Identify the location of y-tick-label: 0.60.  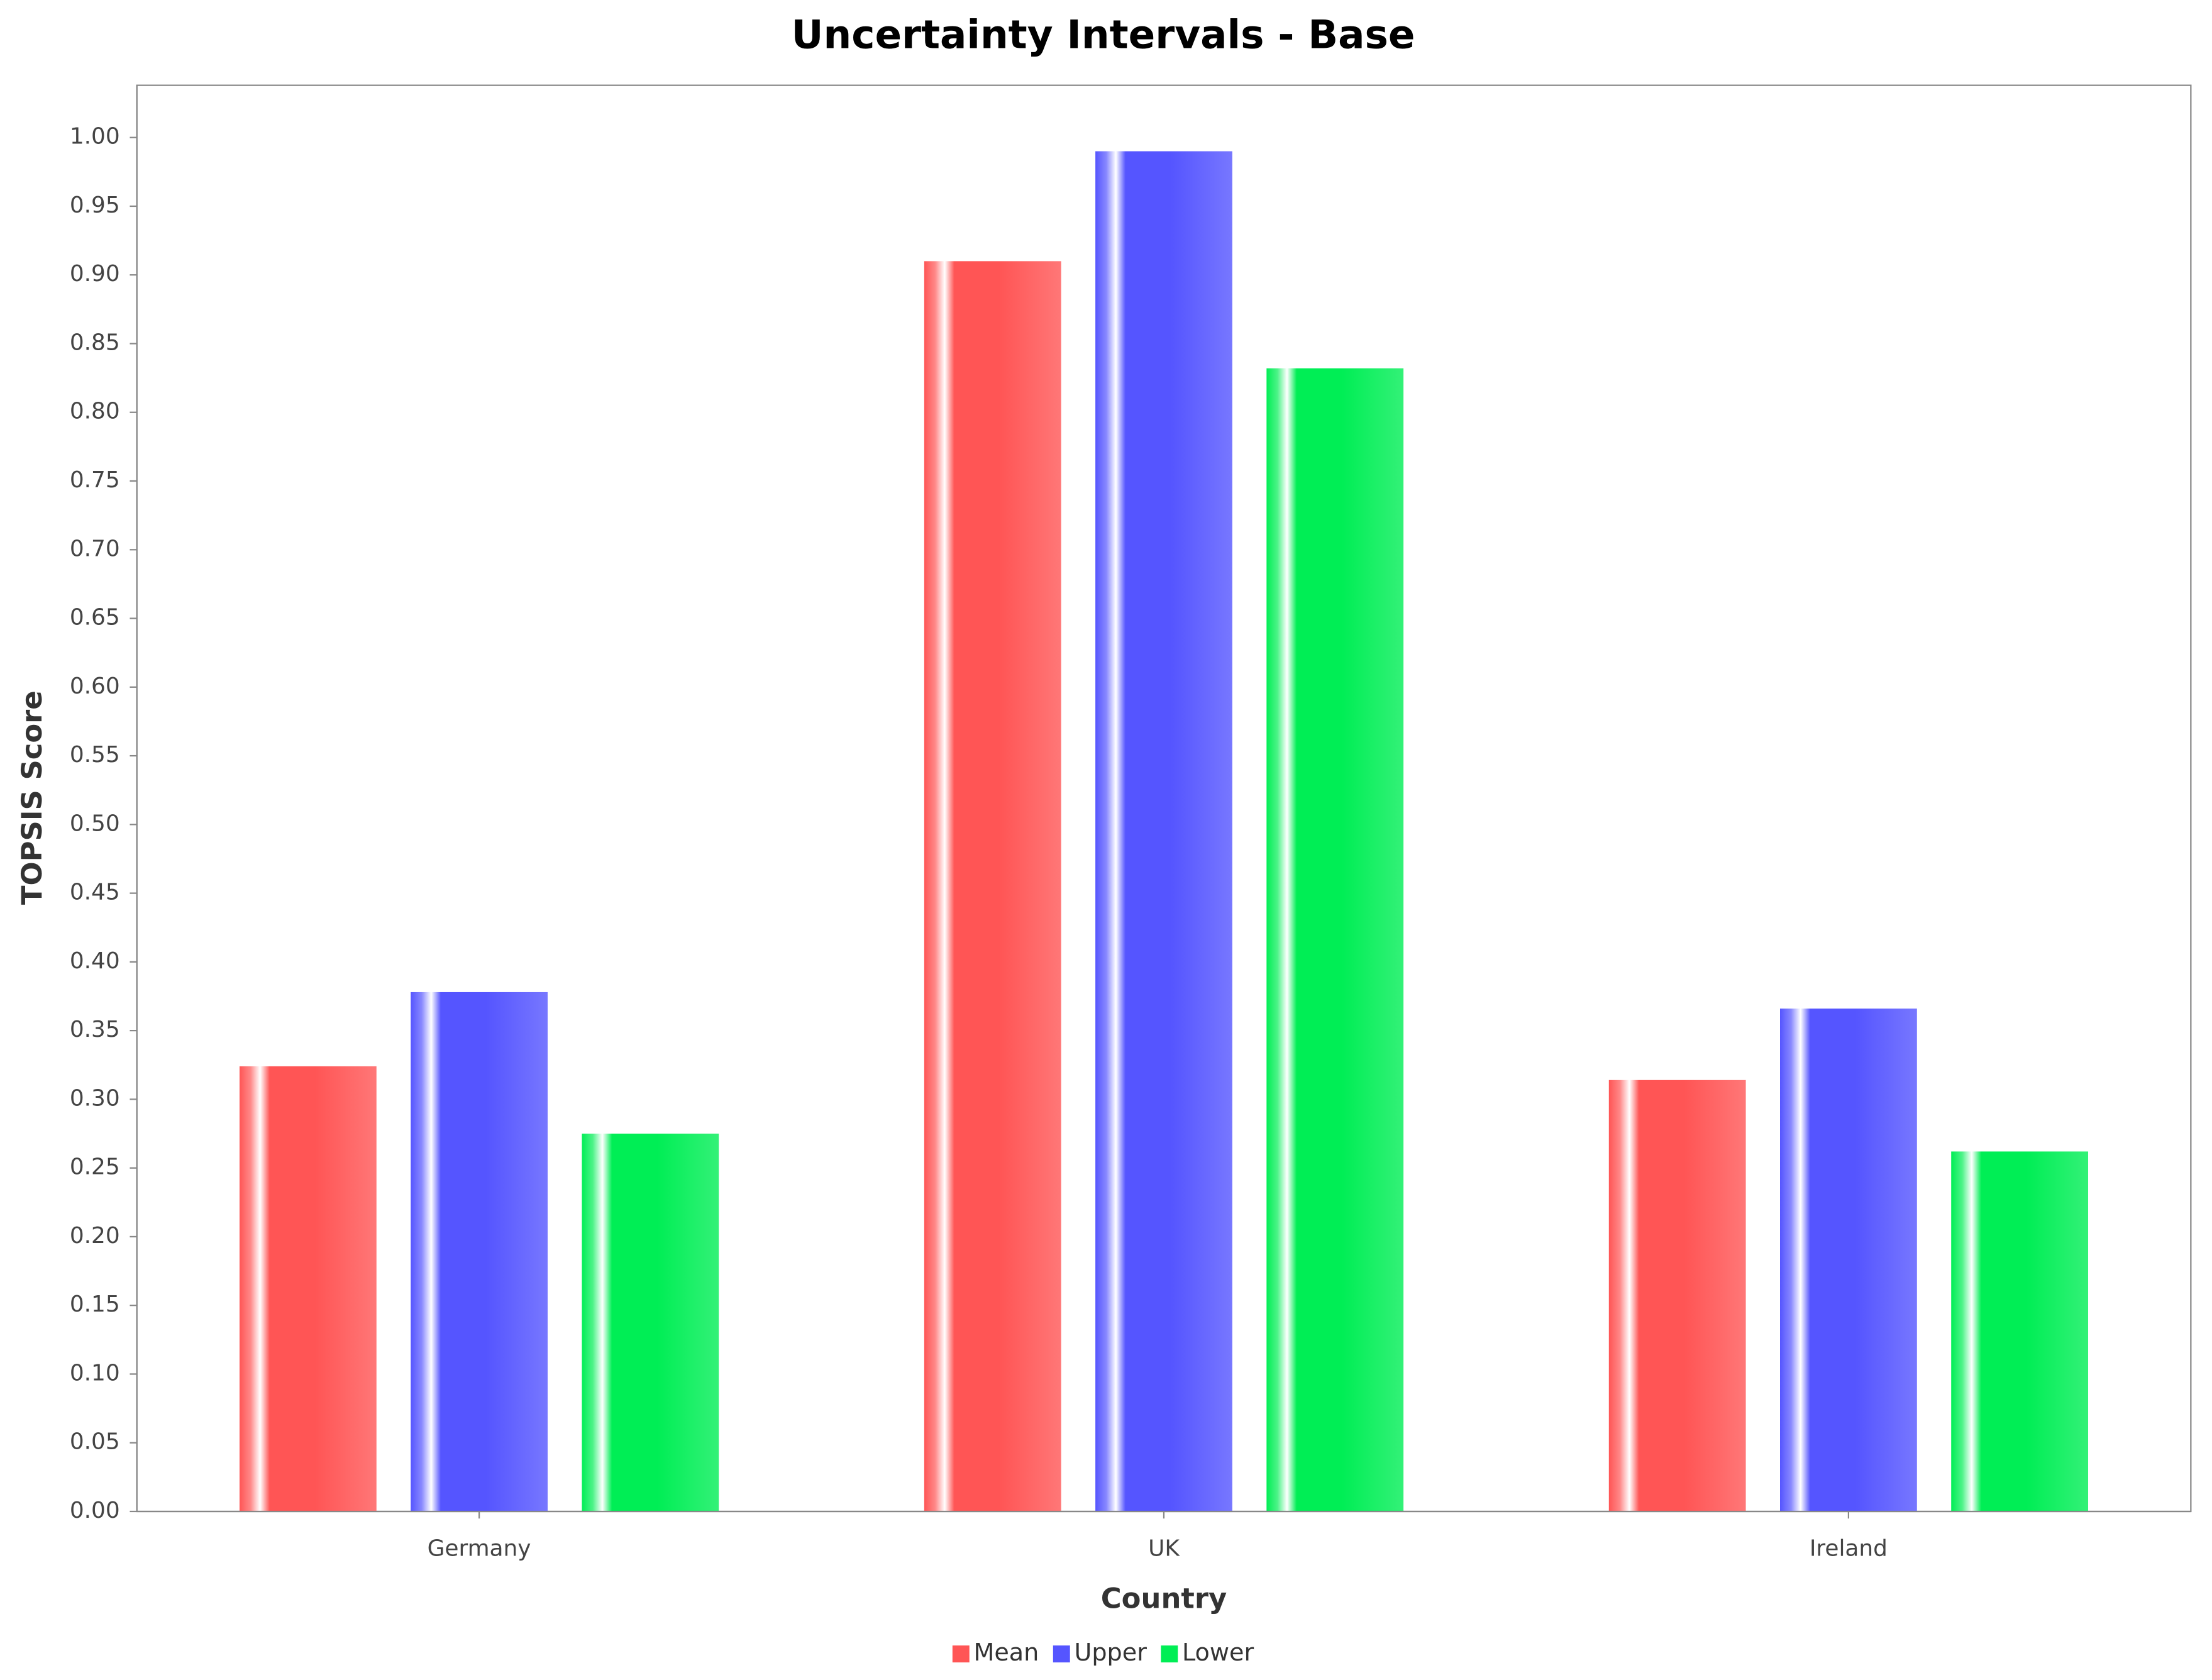
(95, 686).